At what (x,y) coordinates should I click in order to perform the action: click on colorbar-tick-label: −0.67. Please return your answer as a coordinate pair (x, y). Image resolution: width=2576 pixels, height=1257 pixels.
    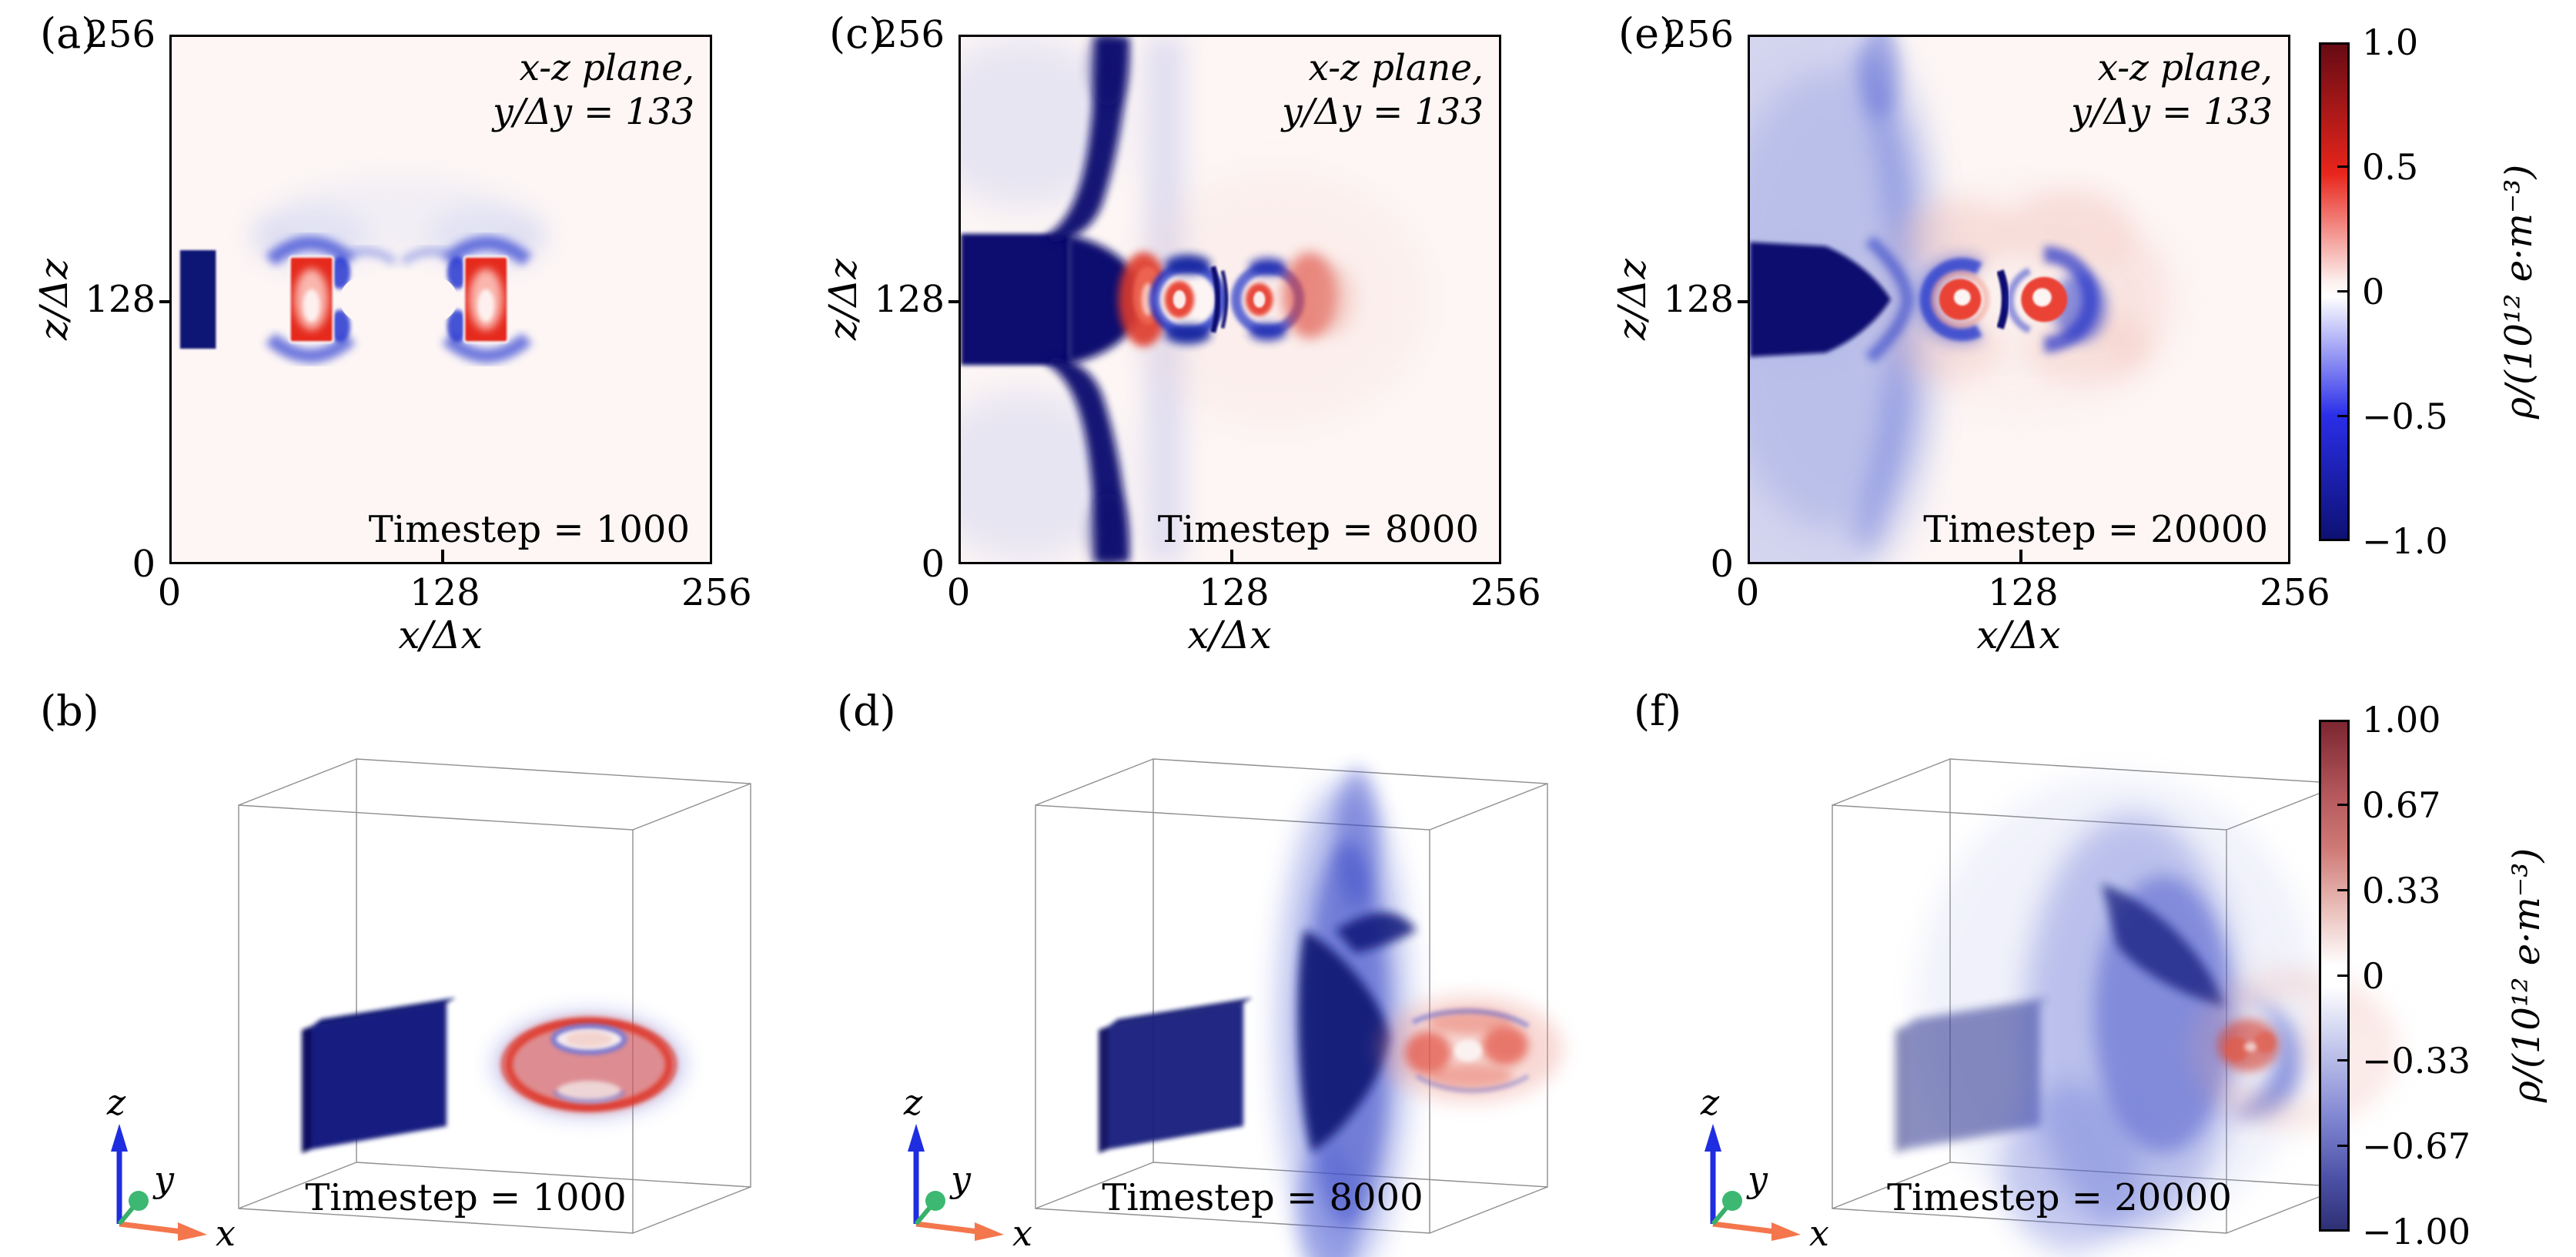
    Looking at the image, I should click on (2416, 1146).